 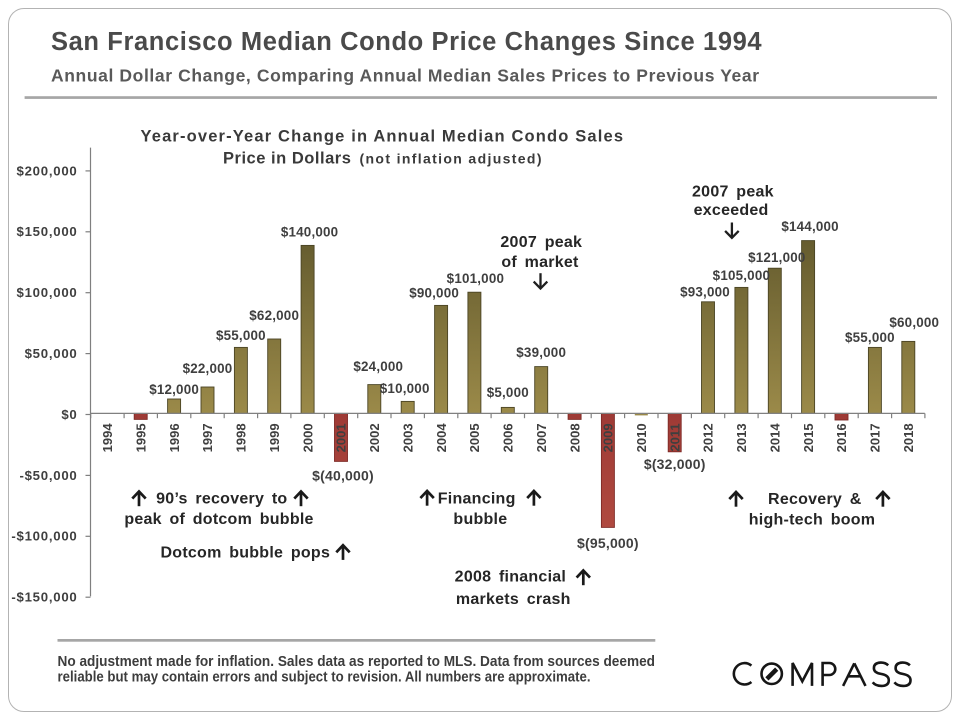 I want to click on svg-text: Financing, so click(x=477, y=498).